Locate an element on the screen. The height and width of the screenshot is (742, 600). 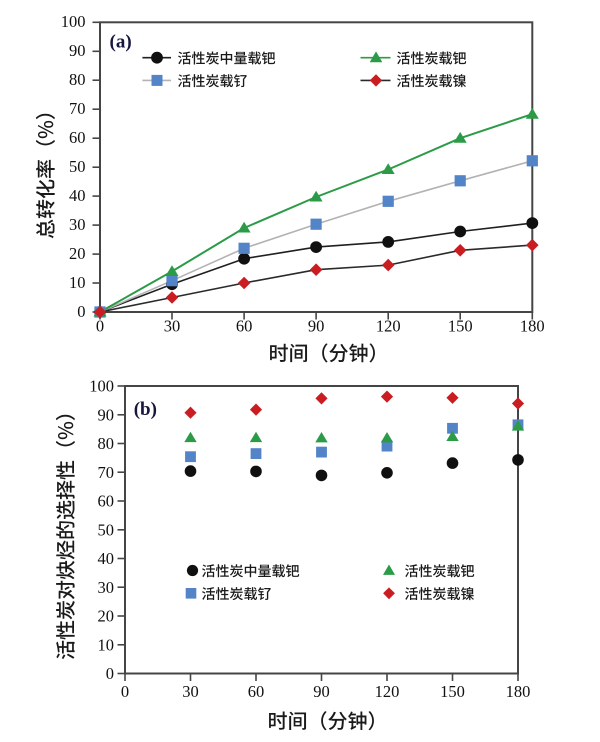
svg-text: (a) is located at coordinates (121, 41).